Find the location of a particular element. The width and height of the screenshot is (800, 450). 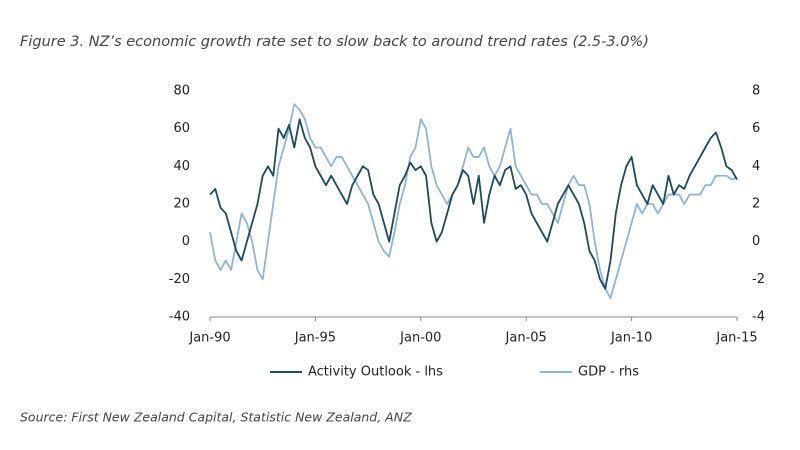

x-tick-label: Jan-95 is located at coordinates (315, 338).